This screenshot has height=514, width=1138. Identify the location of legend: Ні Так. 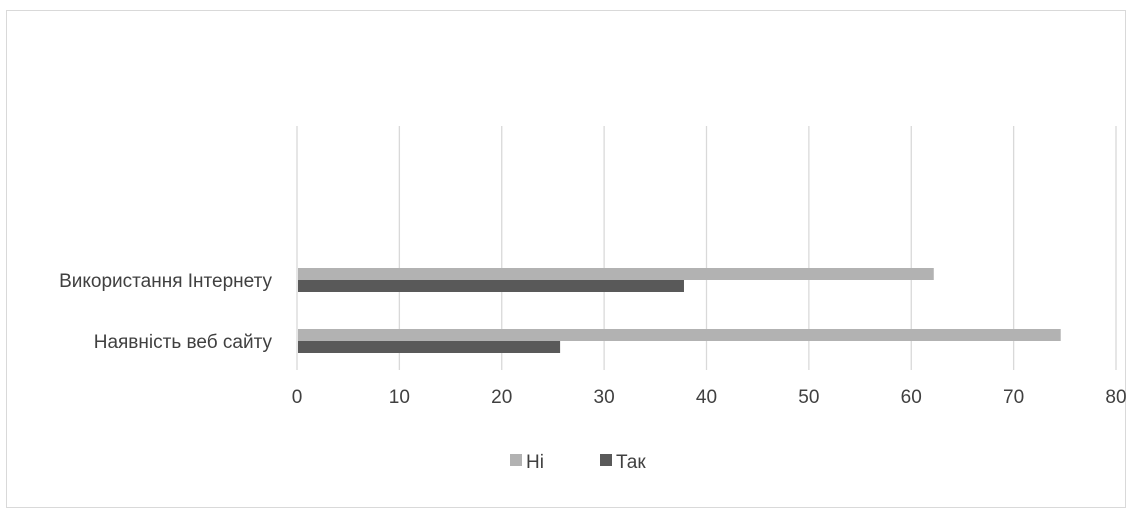
(578, 462).